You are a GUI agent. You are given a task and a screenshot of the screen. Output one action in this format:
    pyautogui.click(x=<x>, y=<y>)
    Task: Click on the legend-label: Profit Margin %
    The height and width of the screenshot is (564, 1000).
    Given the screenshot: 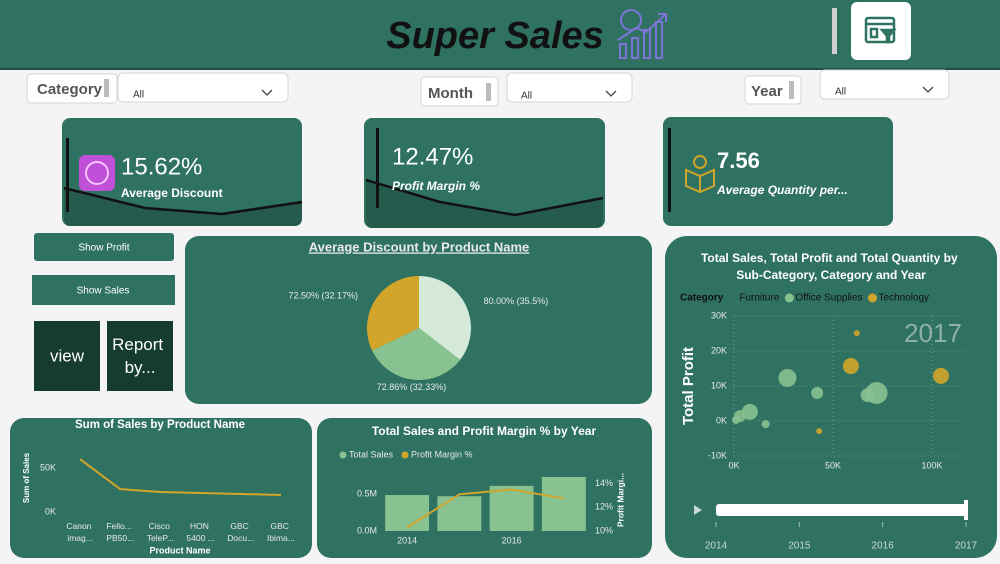 What is the action you would take?
    pyautogui.click(x=442, y=454)
    